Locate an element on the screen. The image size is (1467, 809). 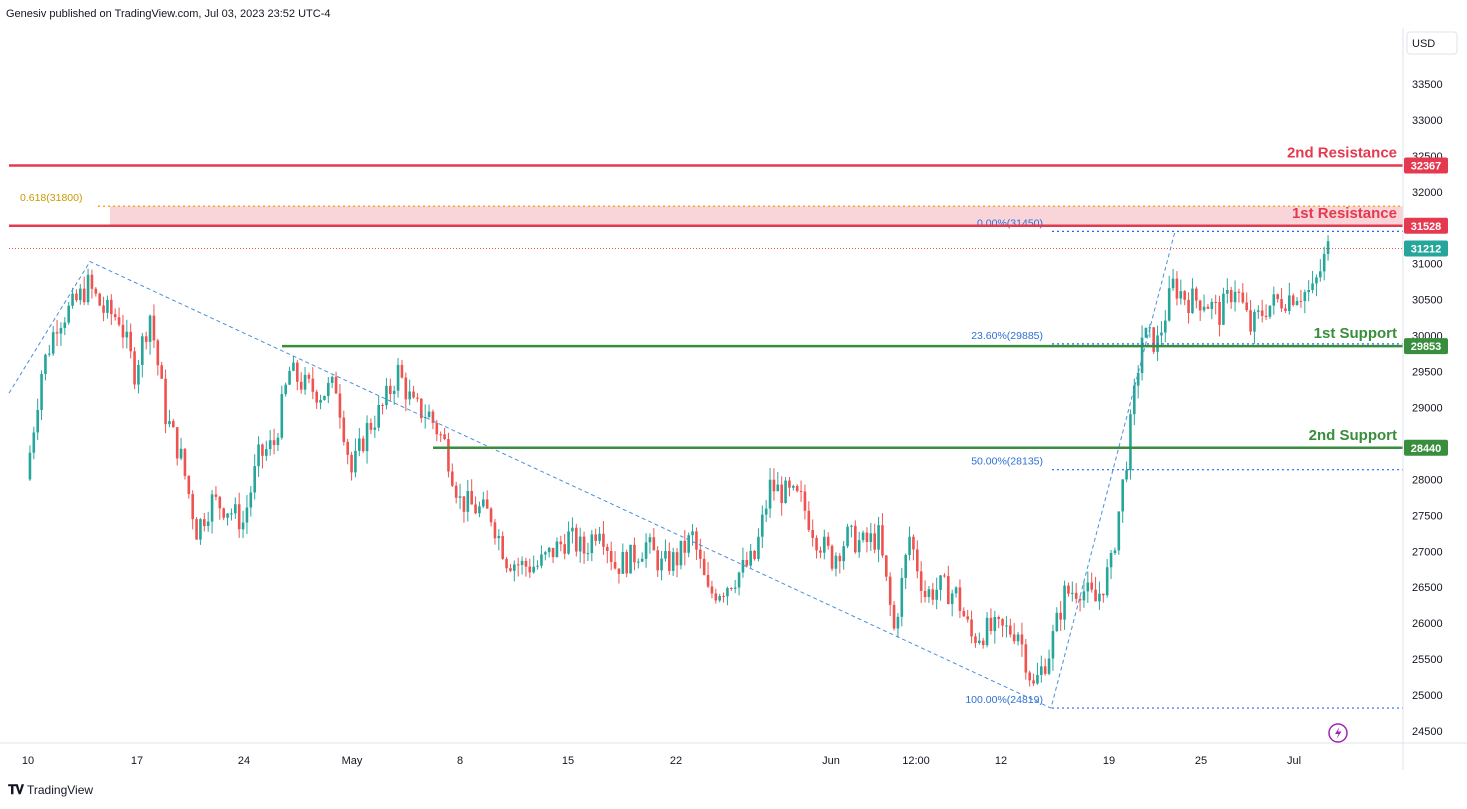
price-tag-label: 28440 is located at coordinates (1426, 449).